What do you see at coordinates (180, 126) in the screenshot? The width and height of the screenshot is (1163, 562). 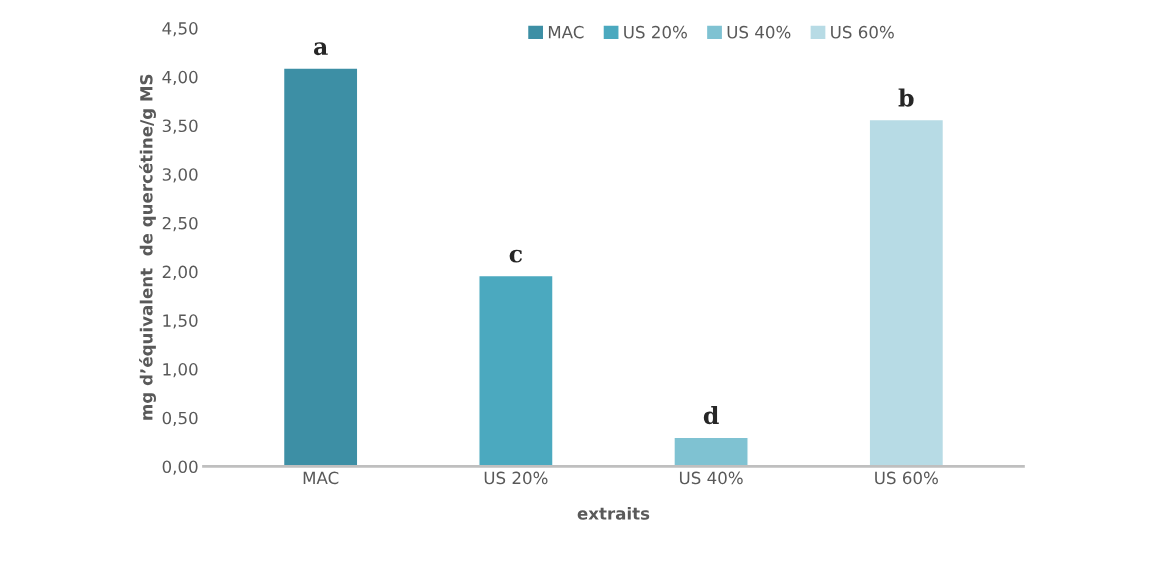 I see `y-tick-label: 3,50` at bounding box center [180, 126].